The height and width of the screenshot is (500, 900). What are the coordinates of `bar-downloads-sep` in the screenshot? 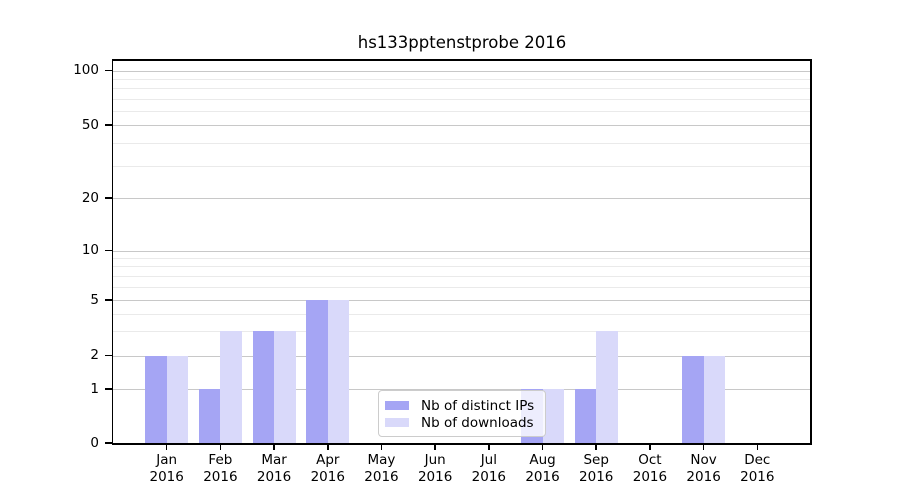 It's located at (607, 386).